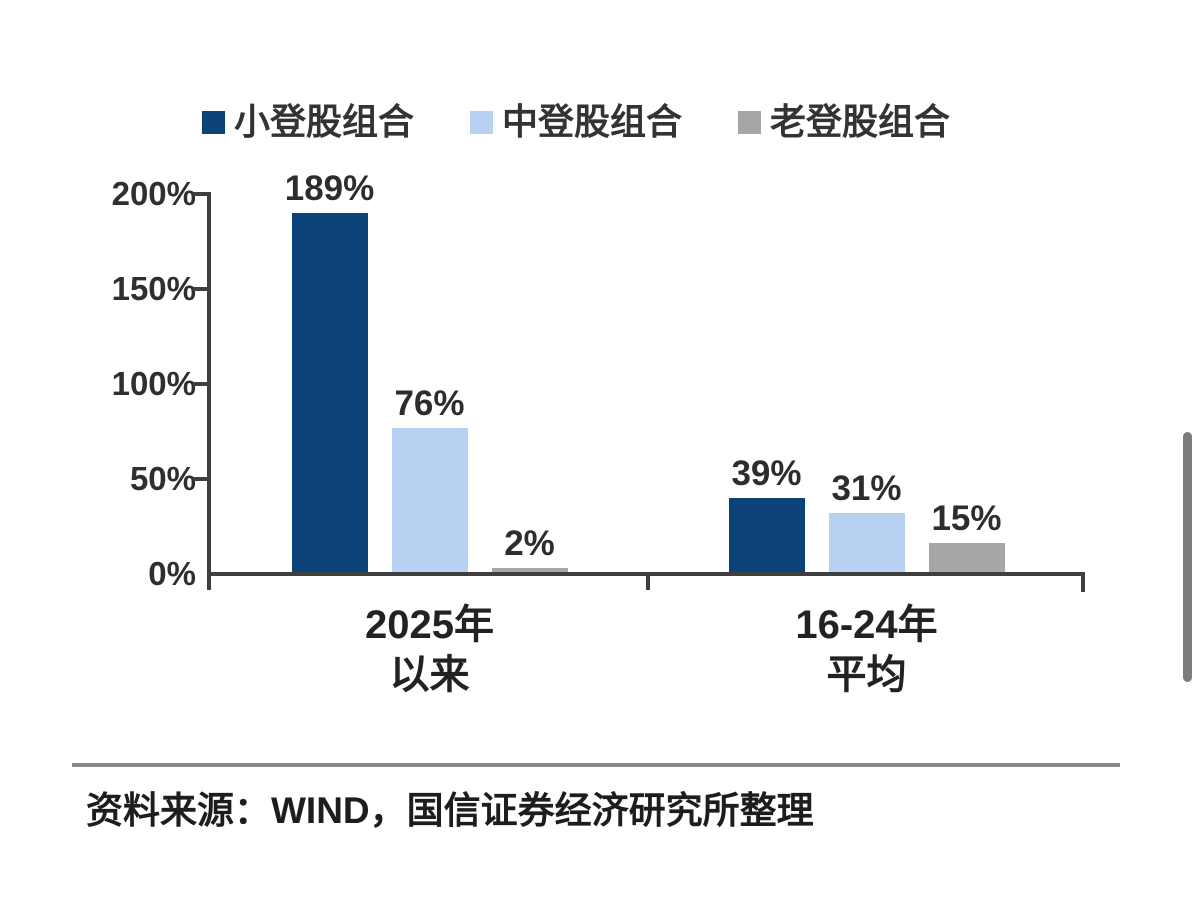  I want to click on bar-wrap: 189%, so click(329, 371).